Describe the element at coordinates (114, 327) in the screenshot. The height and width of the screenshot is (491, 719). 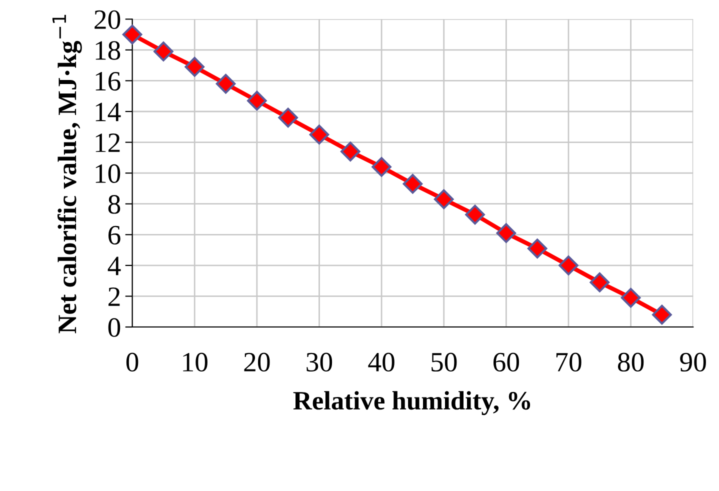
I see `y-tick-label: 0` at that location.